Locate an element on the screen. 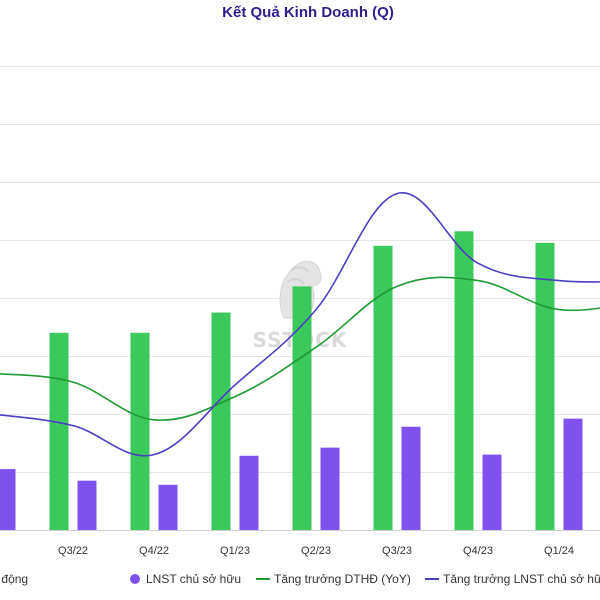  x-axis-ticks: Q3/22 Q4/22 Q1/23 Q2/23 Q3/23 Q4/23 Q1/24 is located at coordinates (316, 551).